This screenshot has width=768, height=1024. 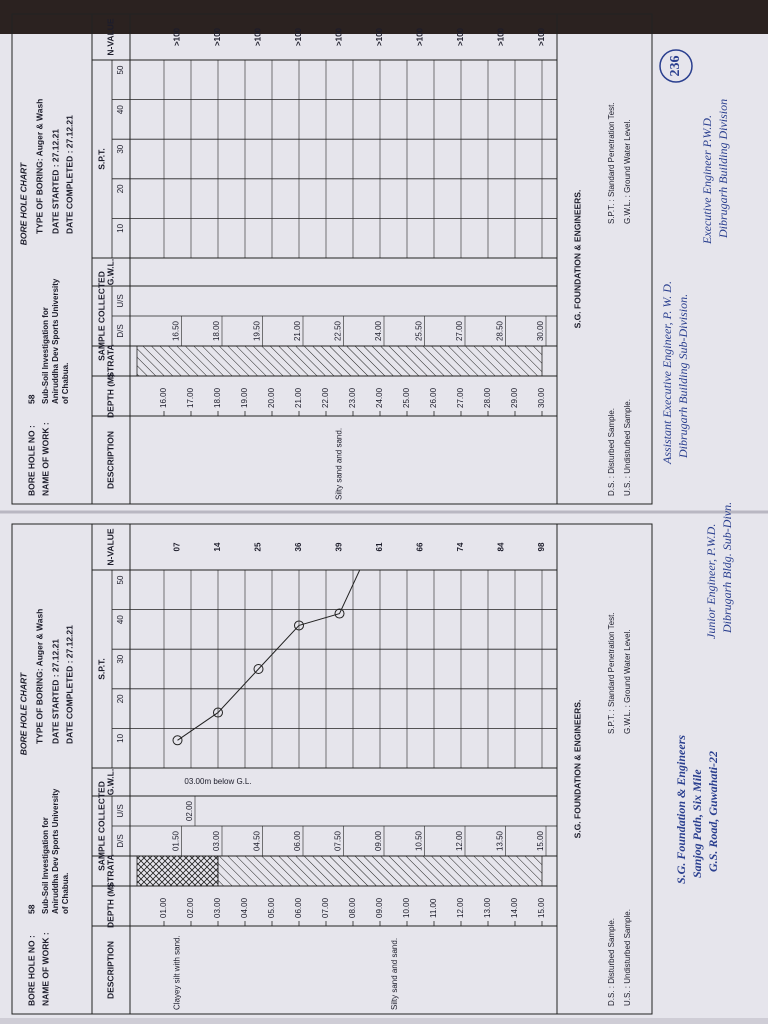 I want to click on n-value: 61, so click(x=379, y=546).